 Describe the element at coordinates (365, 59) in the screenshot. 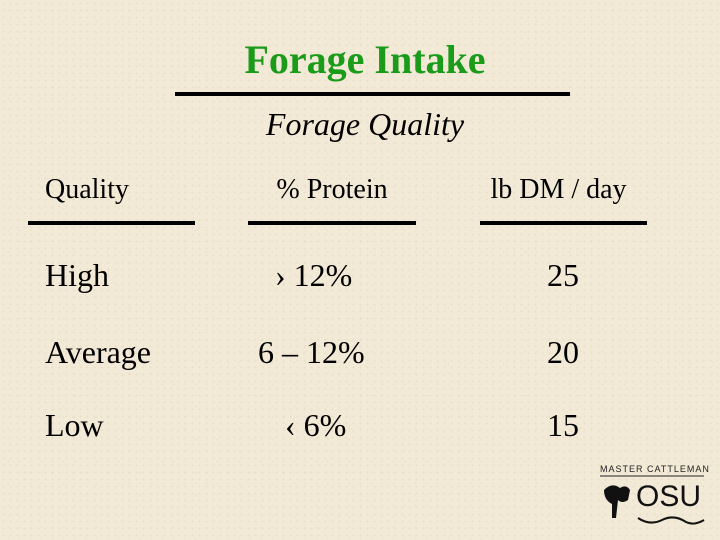

I see `title: Forage Intake` at that location.